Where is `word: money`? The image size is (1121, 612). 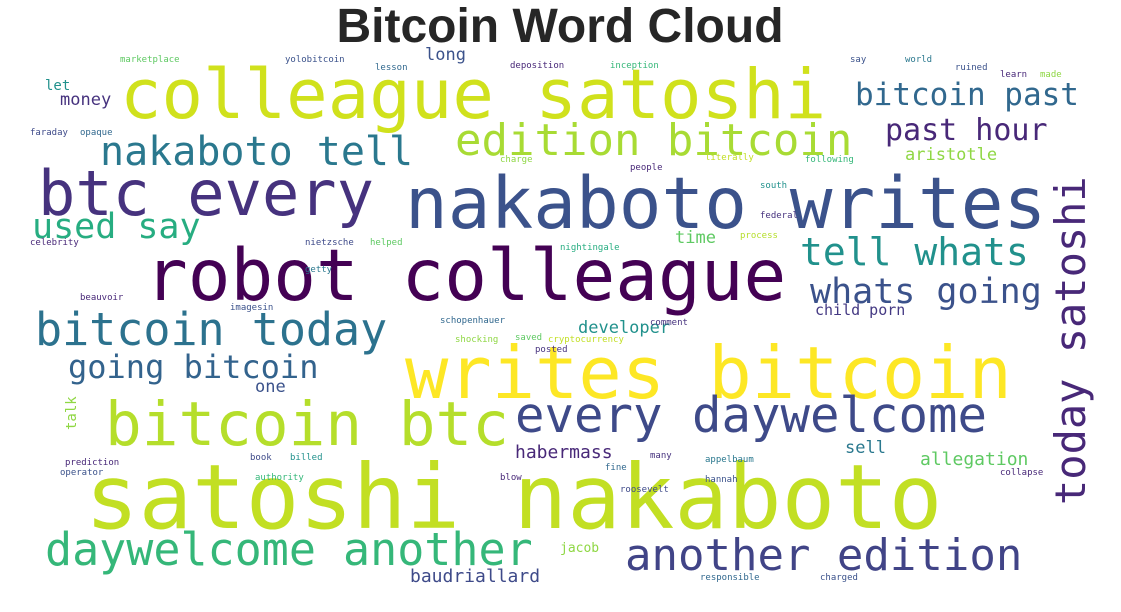
word: money is located at coordinates (85, 100).